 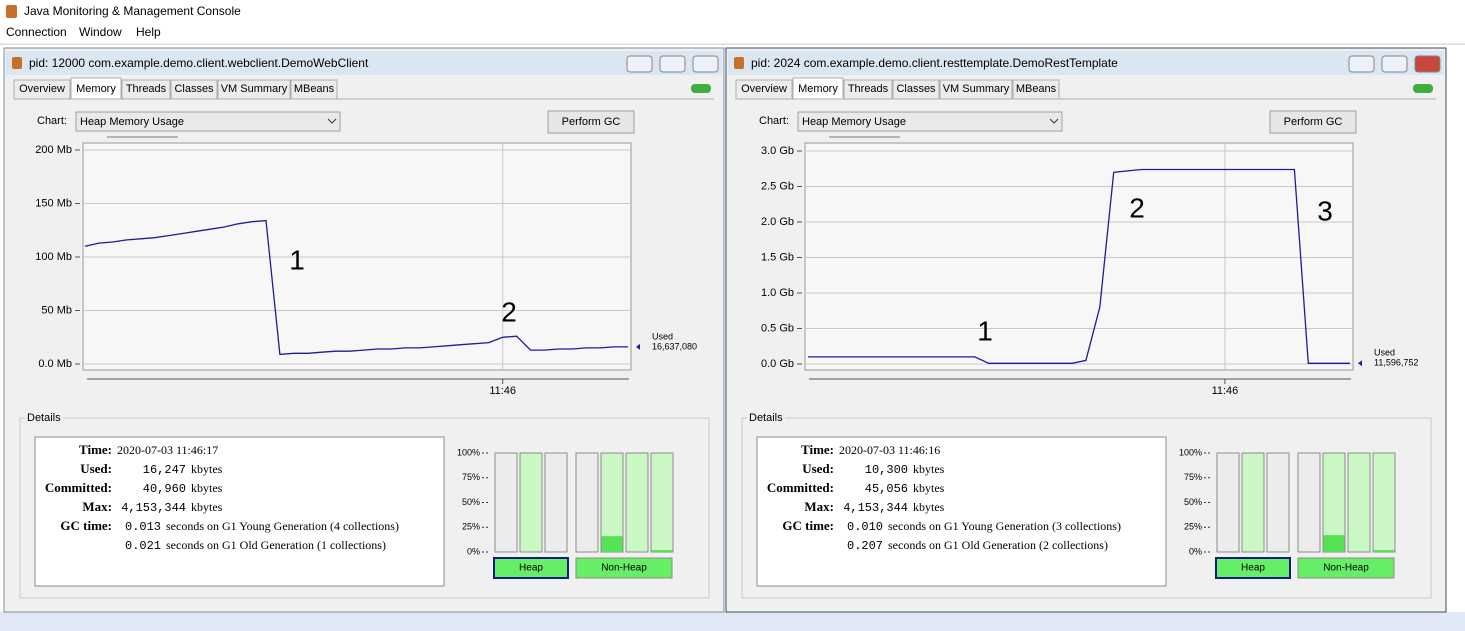 What do you see at coordinates (132, 11) in the screenshot?
I see `window-title: Java Monitoring & Management Console` at bounding box center [132, 11].